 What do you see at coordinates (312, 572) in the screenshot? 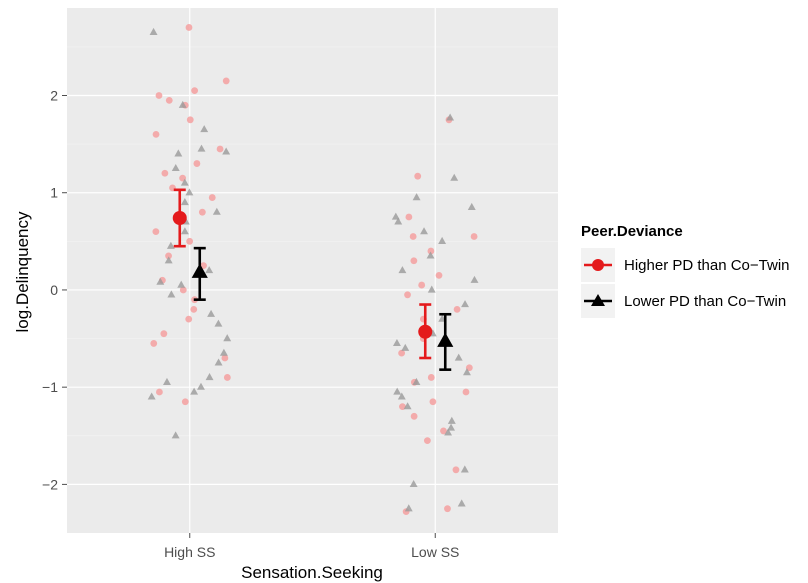
I see `x-axis-title: Sensation.Seeking` at bounding box center [312, 572].